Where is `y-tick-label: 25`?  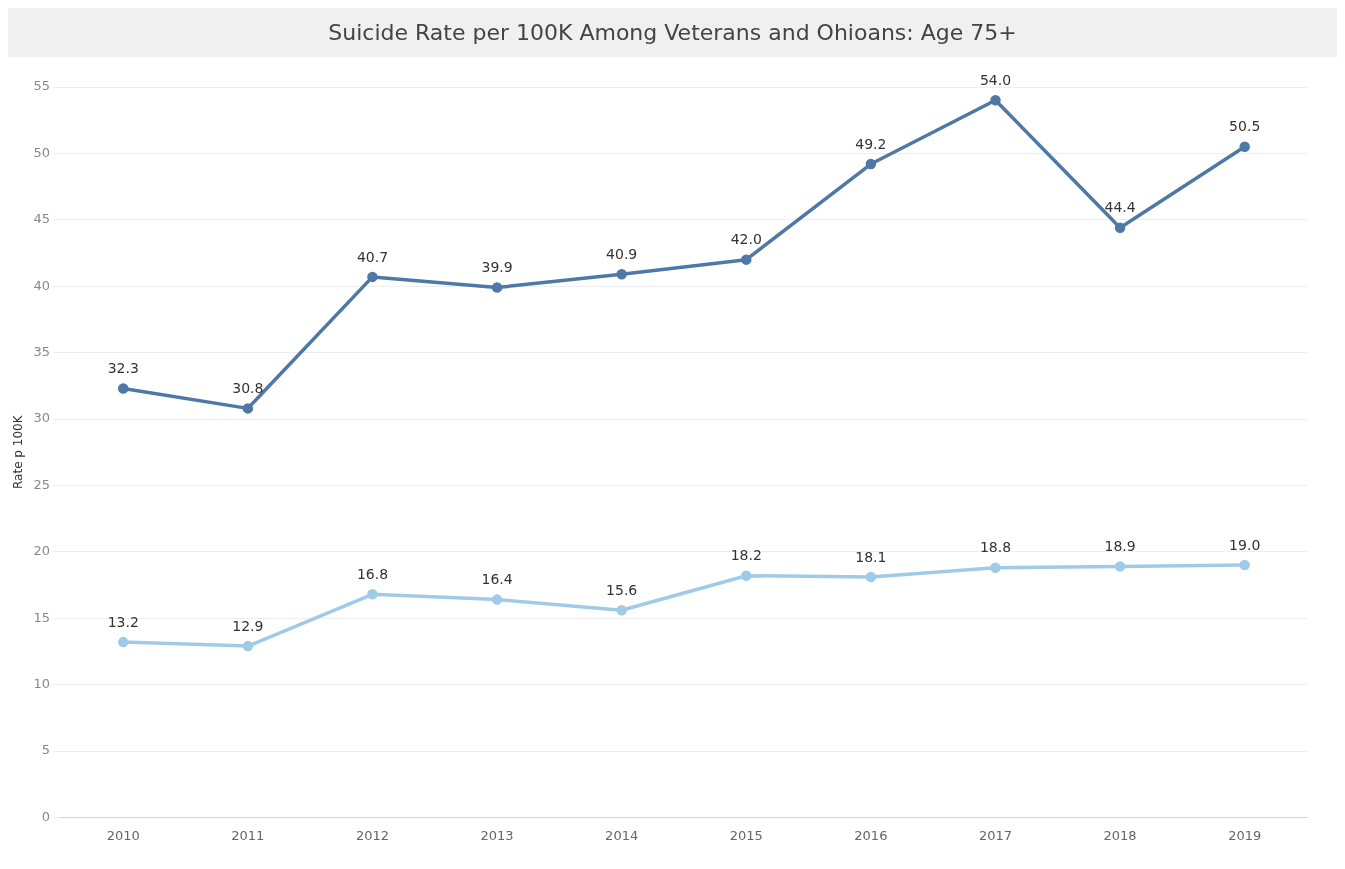
y-tick-label: 25 is located at coordinates (41, 484).